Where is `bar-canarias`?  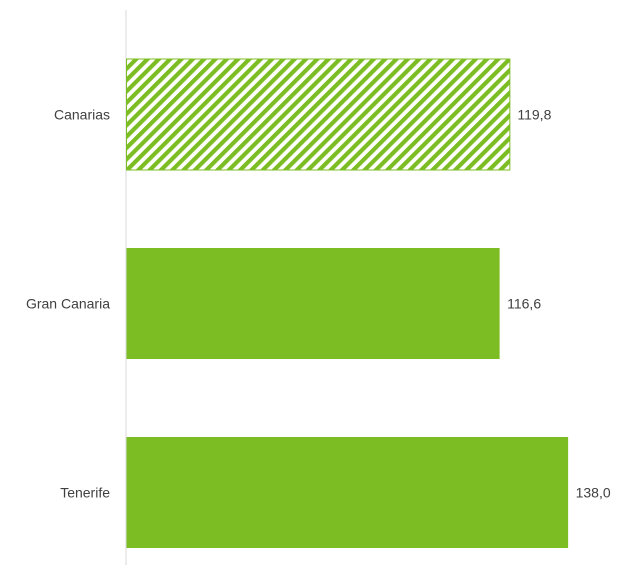
bar-canarias is located at coordinates (318, 114).